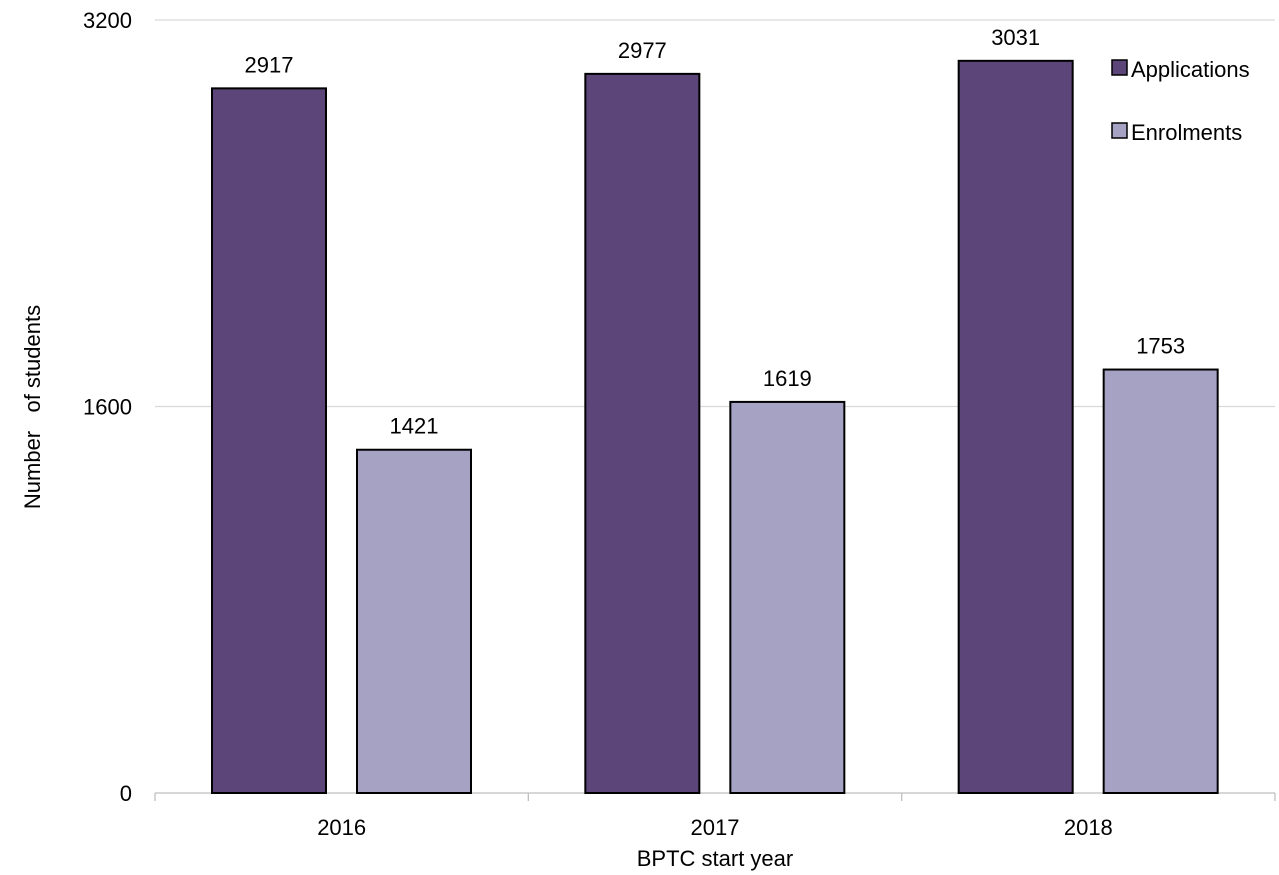 This screenshot has height=875, width=1279. Describe the element at coordinates (715, 858) in the screenshot. I see `x-axis-title: BPTC start year` at that location.